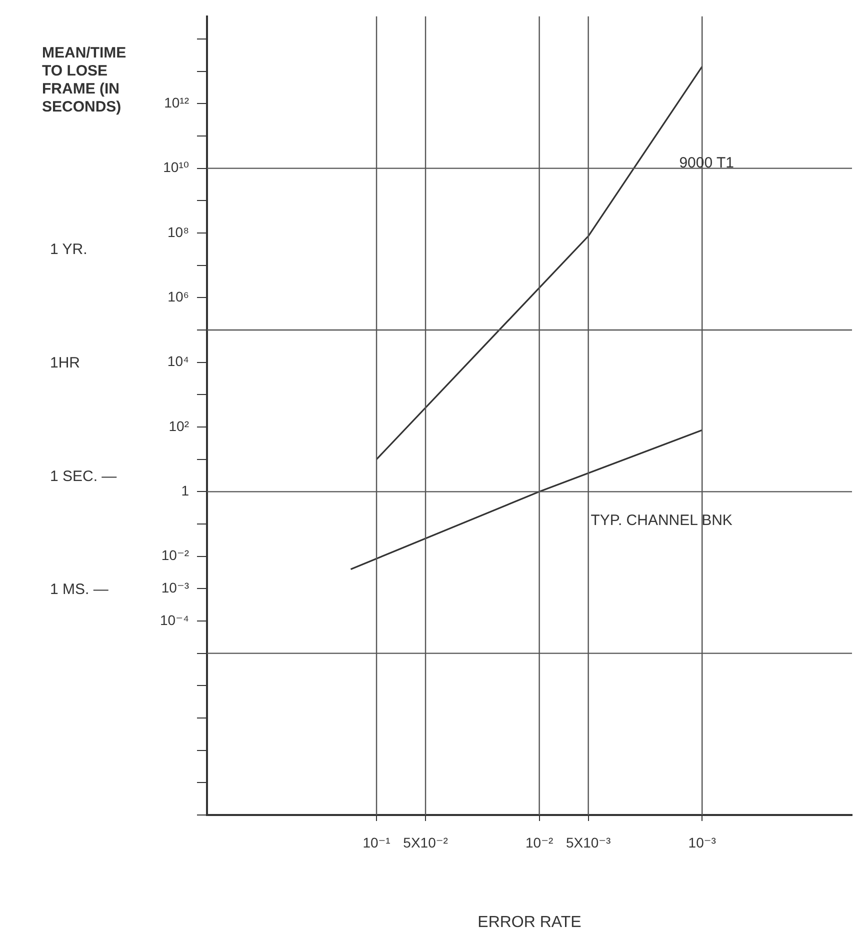 The width and height of the screenshot is (858, 936). What do you see at coordinates (83, 476) in the screenshot?
I see `text: 1 SEC. —` at bounding box center [83, 476].